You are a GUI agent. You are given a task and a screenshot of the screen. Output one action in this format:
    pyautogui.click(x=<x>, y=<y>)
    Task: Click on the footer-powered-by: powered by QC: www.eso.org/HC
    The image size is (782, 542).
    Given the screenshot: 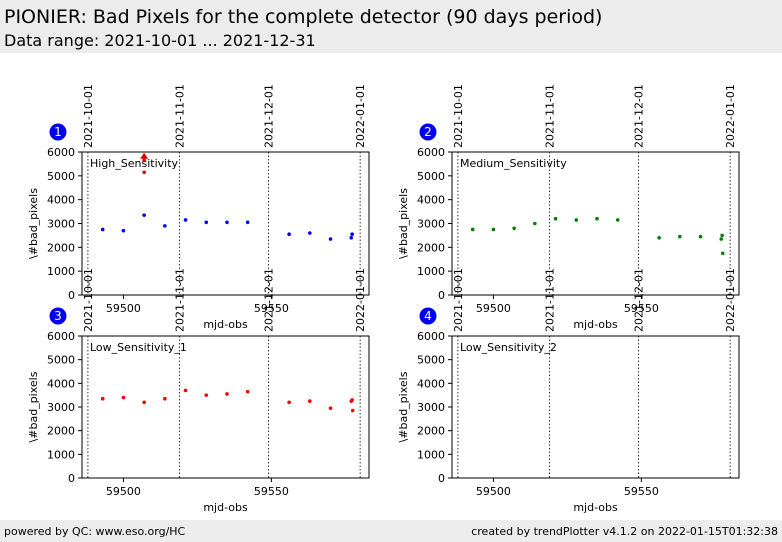 What is the action you would take?
    pyautogui.click(x=95, y=531)
    